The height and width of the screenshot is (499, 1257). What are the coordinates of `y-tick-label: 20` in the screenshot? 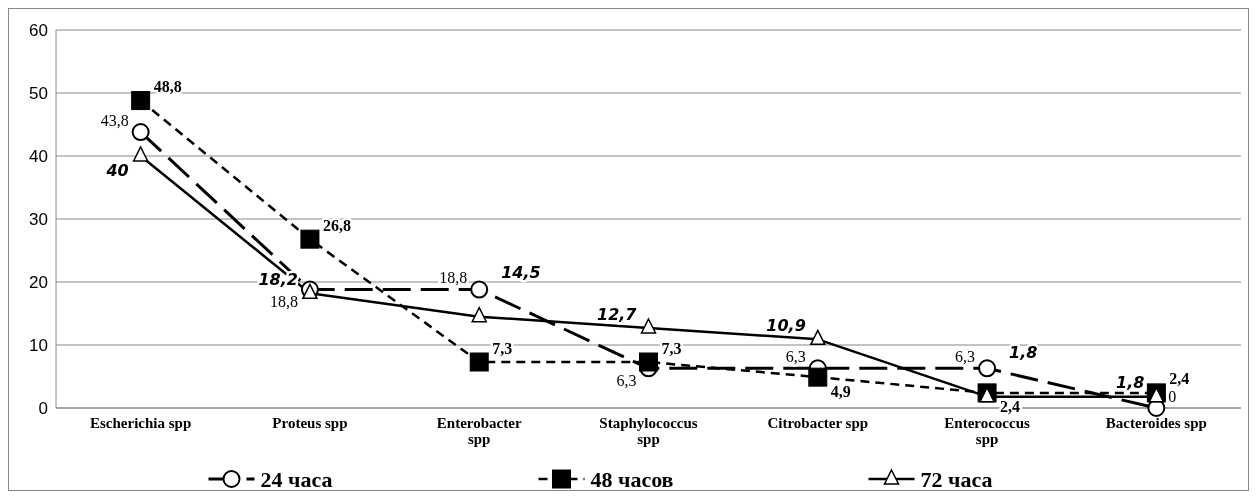 It's located at (38, 282).